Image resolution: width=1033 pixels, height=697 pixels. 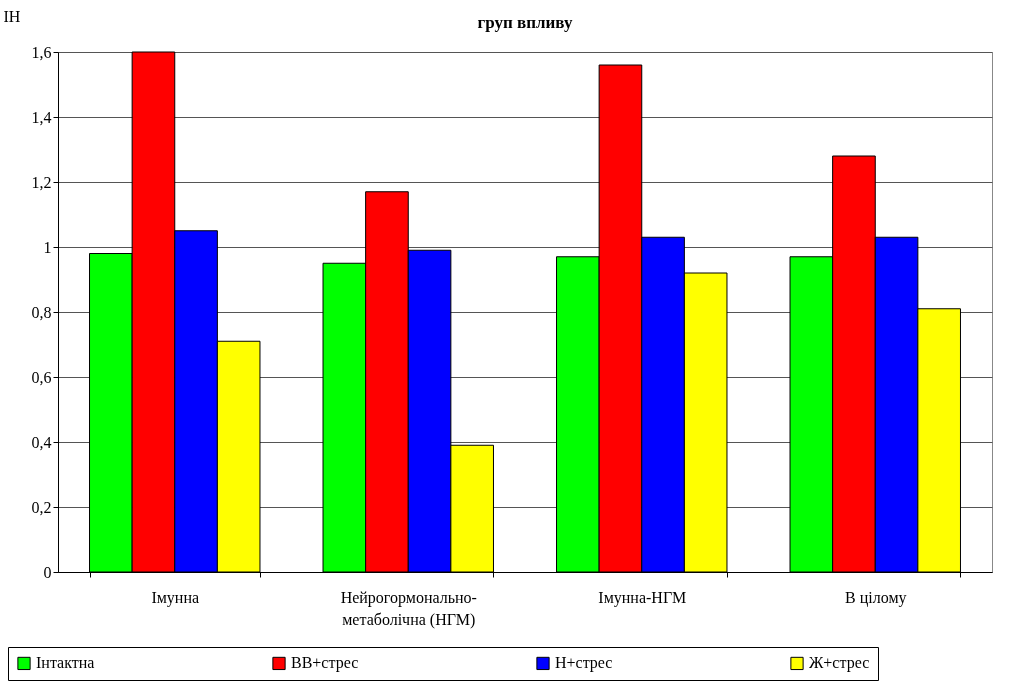 I want to click on x-tick-label: В цілому, so click(x=876, y=597).